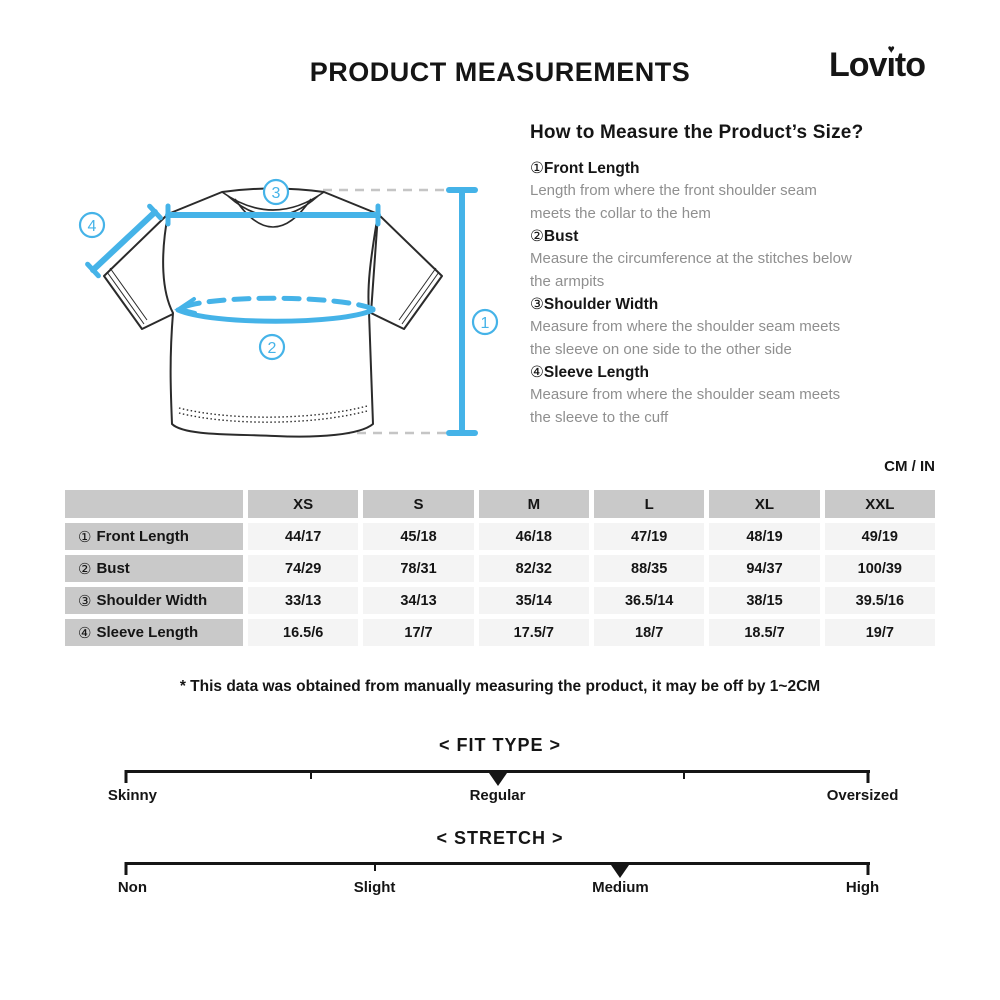 The height and width of the screenshot is (1000, 1000). I want to click on annotation-1: 1, so click(485, 323).